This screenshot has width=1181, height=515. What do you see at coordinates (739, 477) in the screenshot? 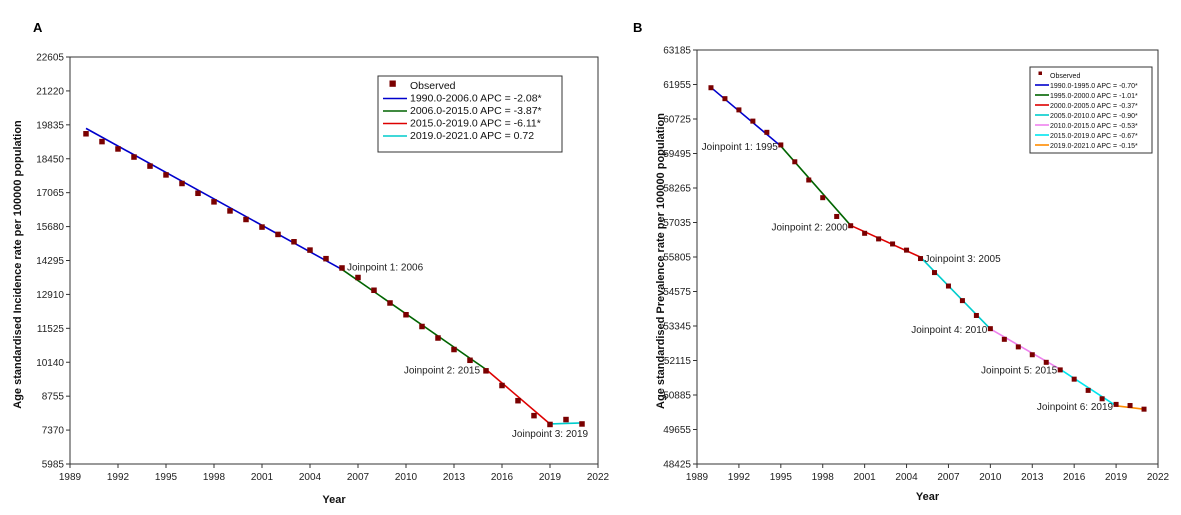
I see `panel-b-x-tick-label: 1992` at bounding box center [739, 477].